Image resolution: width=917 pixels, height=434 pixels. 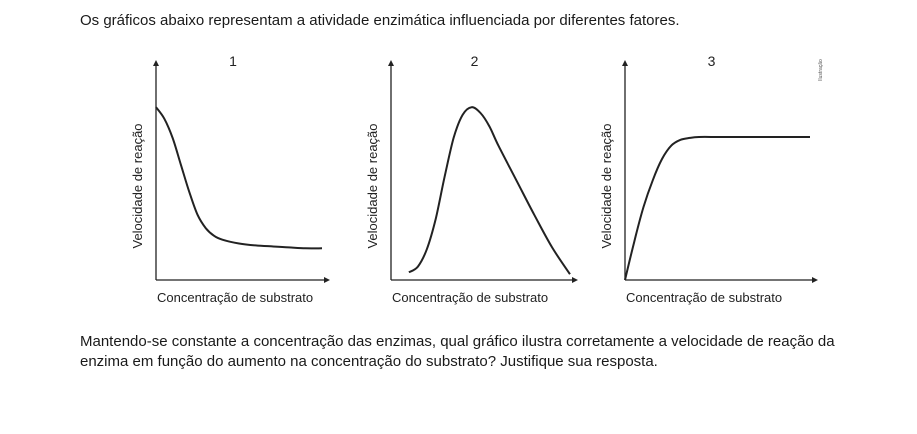 I want to click on panel-1-x-axis-arrow, so click(x=327, y=280).